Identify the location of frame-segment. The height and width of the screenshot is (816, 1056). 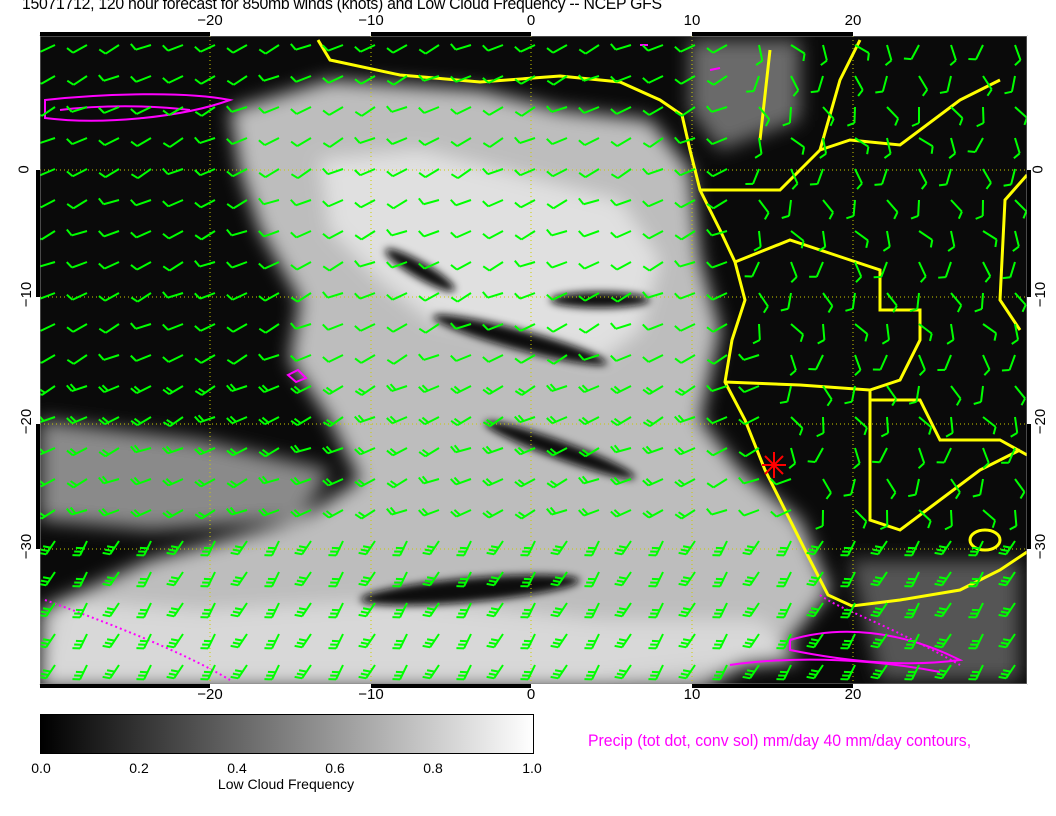
(611, 686).